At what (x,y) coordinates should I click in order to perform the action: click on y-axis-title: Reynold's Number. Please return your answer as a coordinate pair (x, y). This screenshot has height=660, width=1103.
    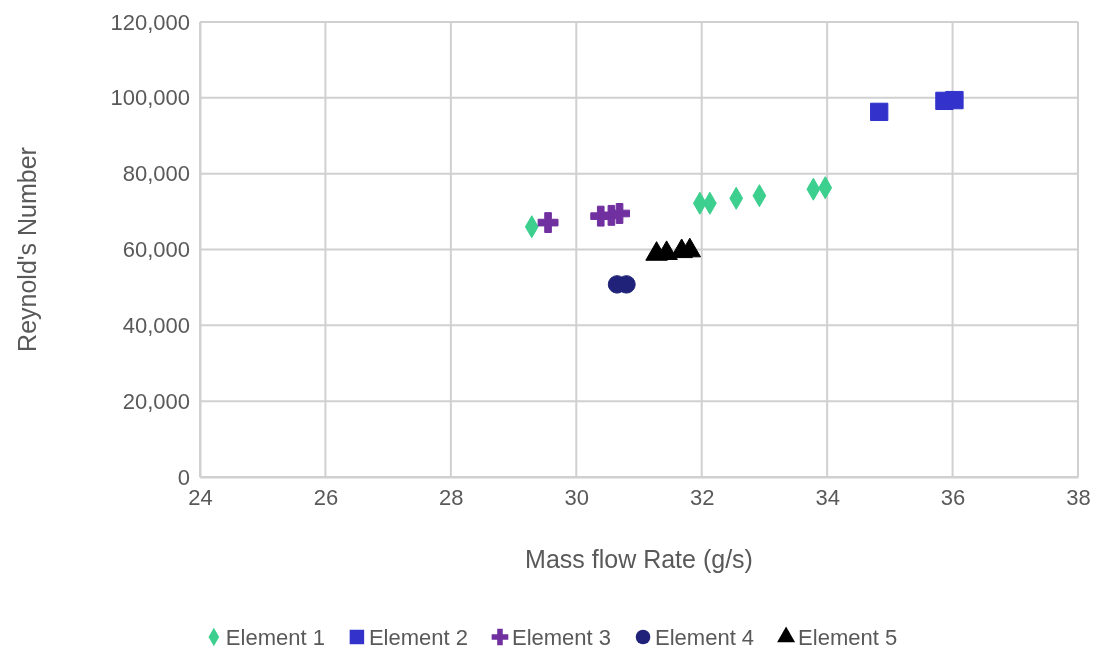
    Looking at the image, I should click on (27, 249).